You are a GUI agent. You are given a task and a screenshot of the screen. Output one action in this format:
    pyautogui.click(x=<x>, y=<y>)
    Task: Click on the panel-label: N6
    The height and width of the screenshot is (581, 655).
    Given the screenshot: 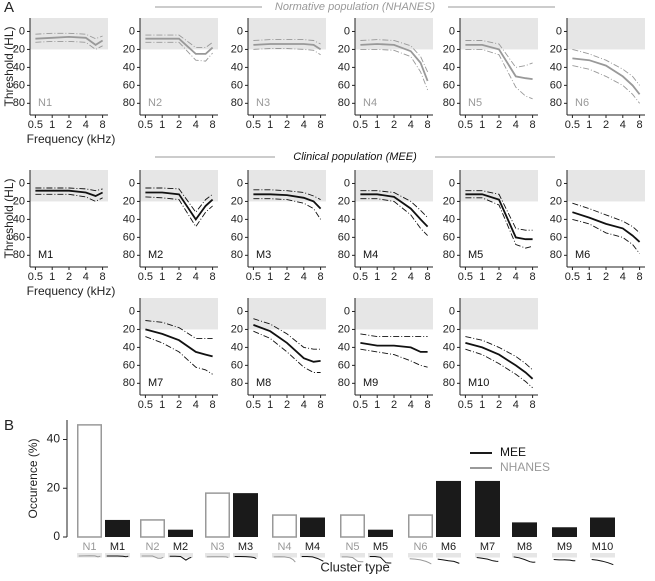 What is the action you would take?
    pyautogui.click(x=582, y=103)
    